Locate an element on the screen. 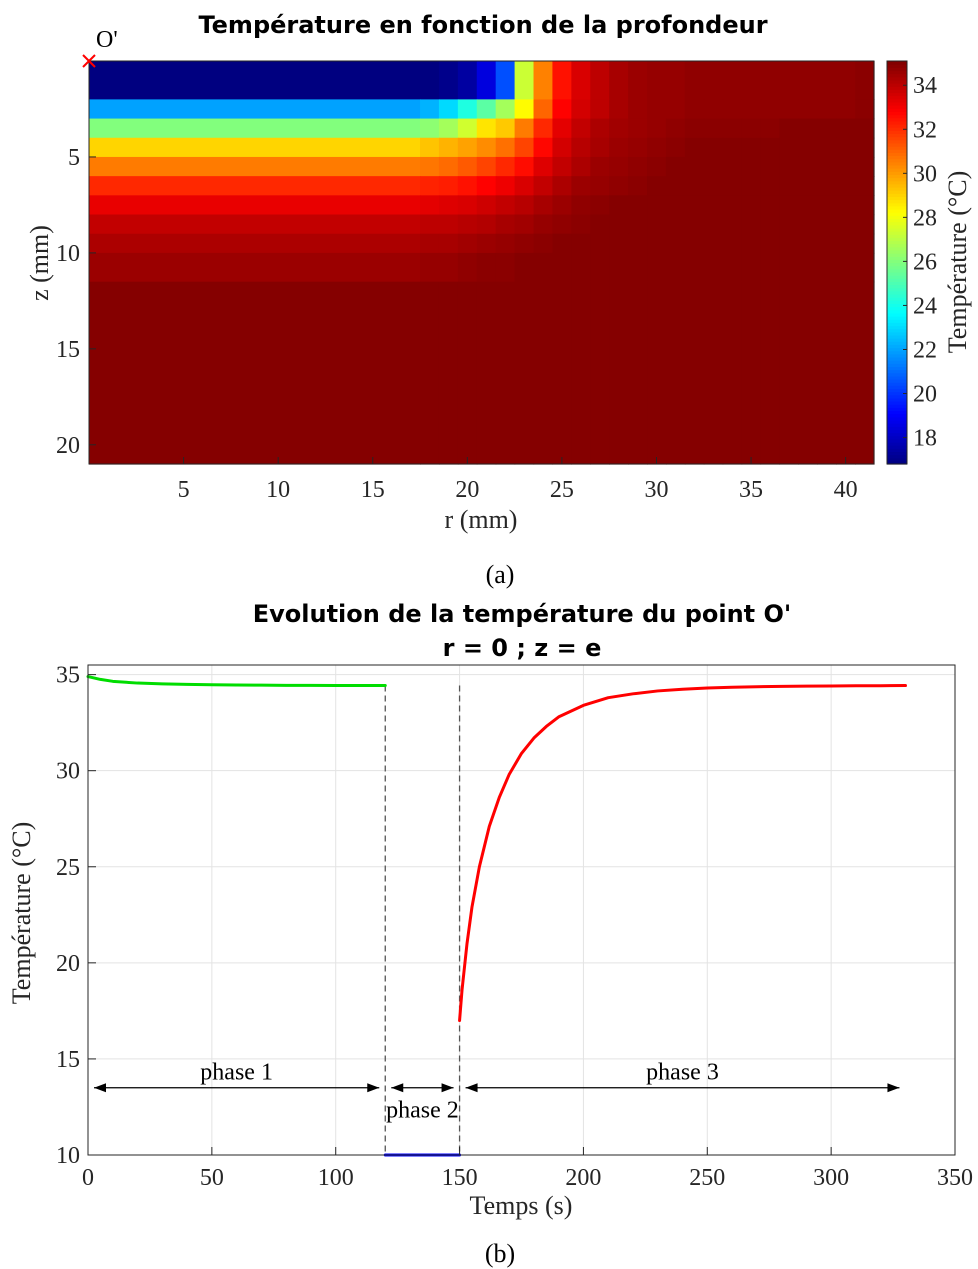  colorbar-tick-label: 28 is located at coordinates (925, 218).